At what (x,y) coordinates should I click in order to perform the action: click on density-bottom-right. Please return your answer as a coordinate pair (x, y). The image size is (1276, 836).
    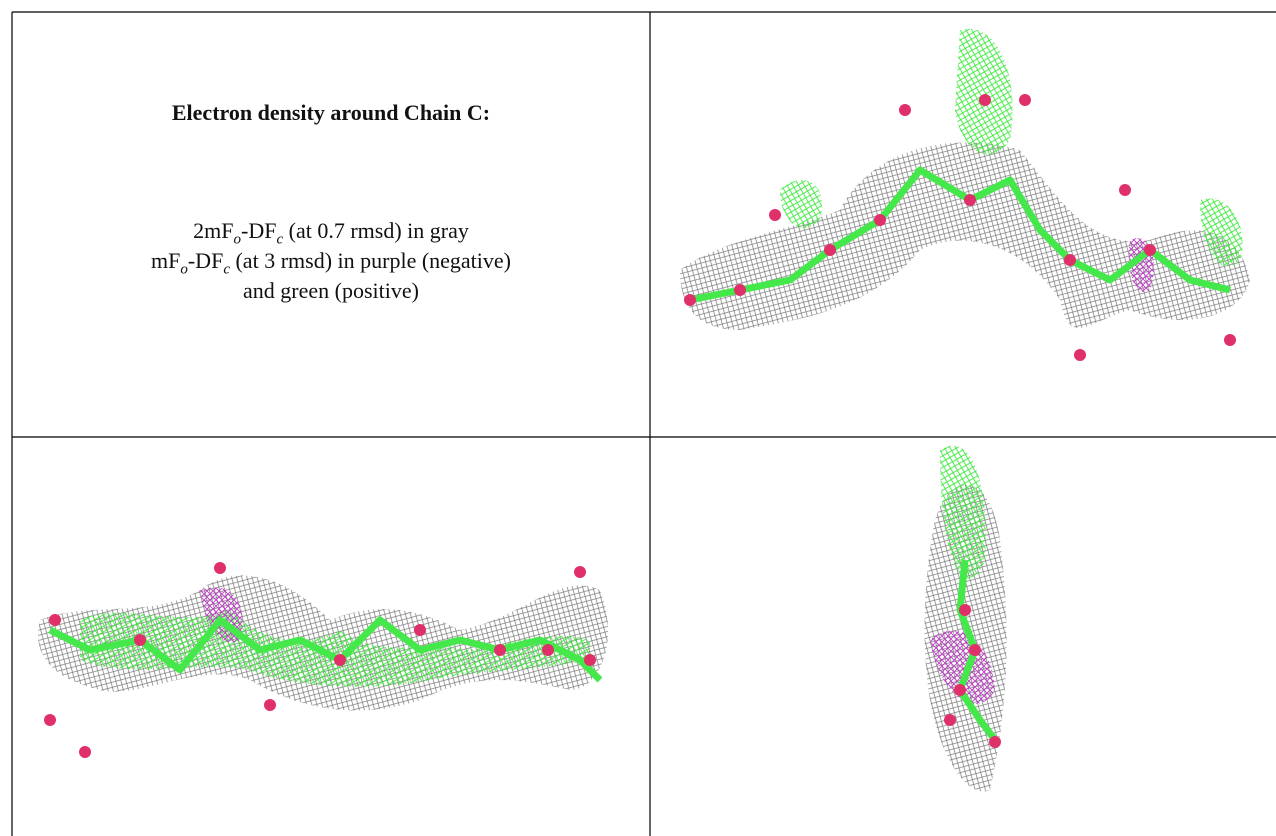
    Looking at the image, I should click on (965, 618).